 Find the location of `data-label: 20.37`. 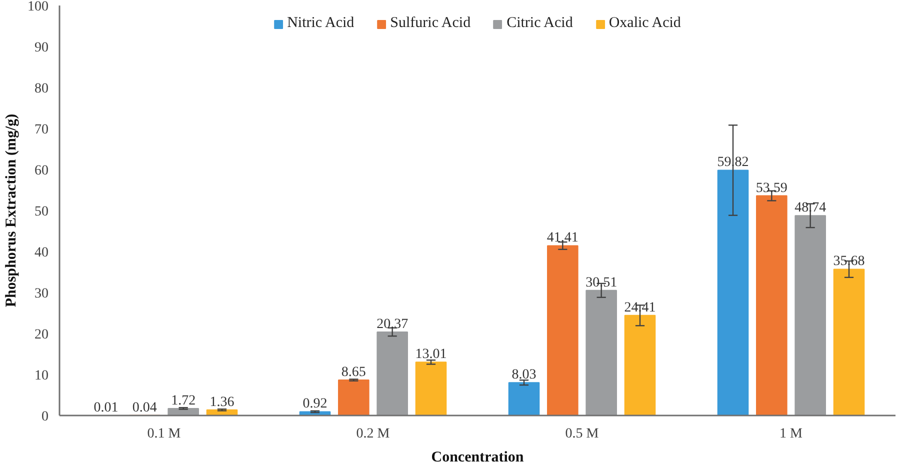

data-label: 20.37 is located at coordinates (392, 324).